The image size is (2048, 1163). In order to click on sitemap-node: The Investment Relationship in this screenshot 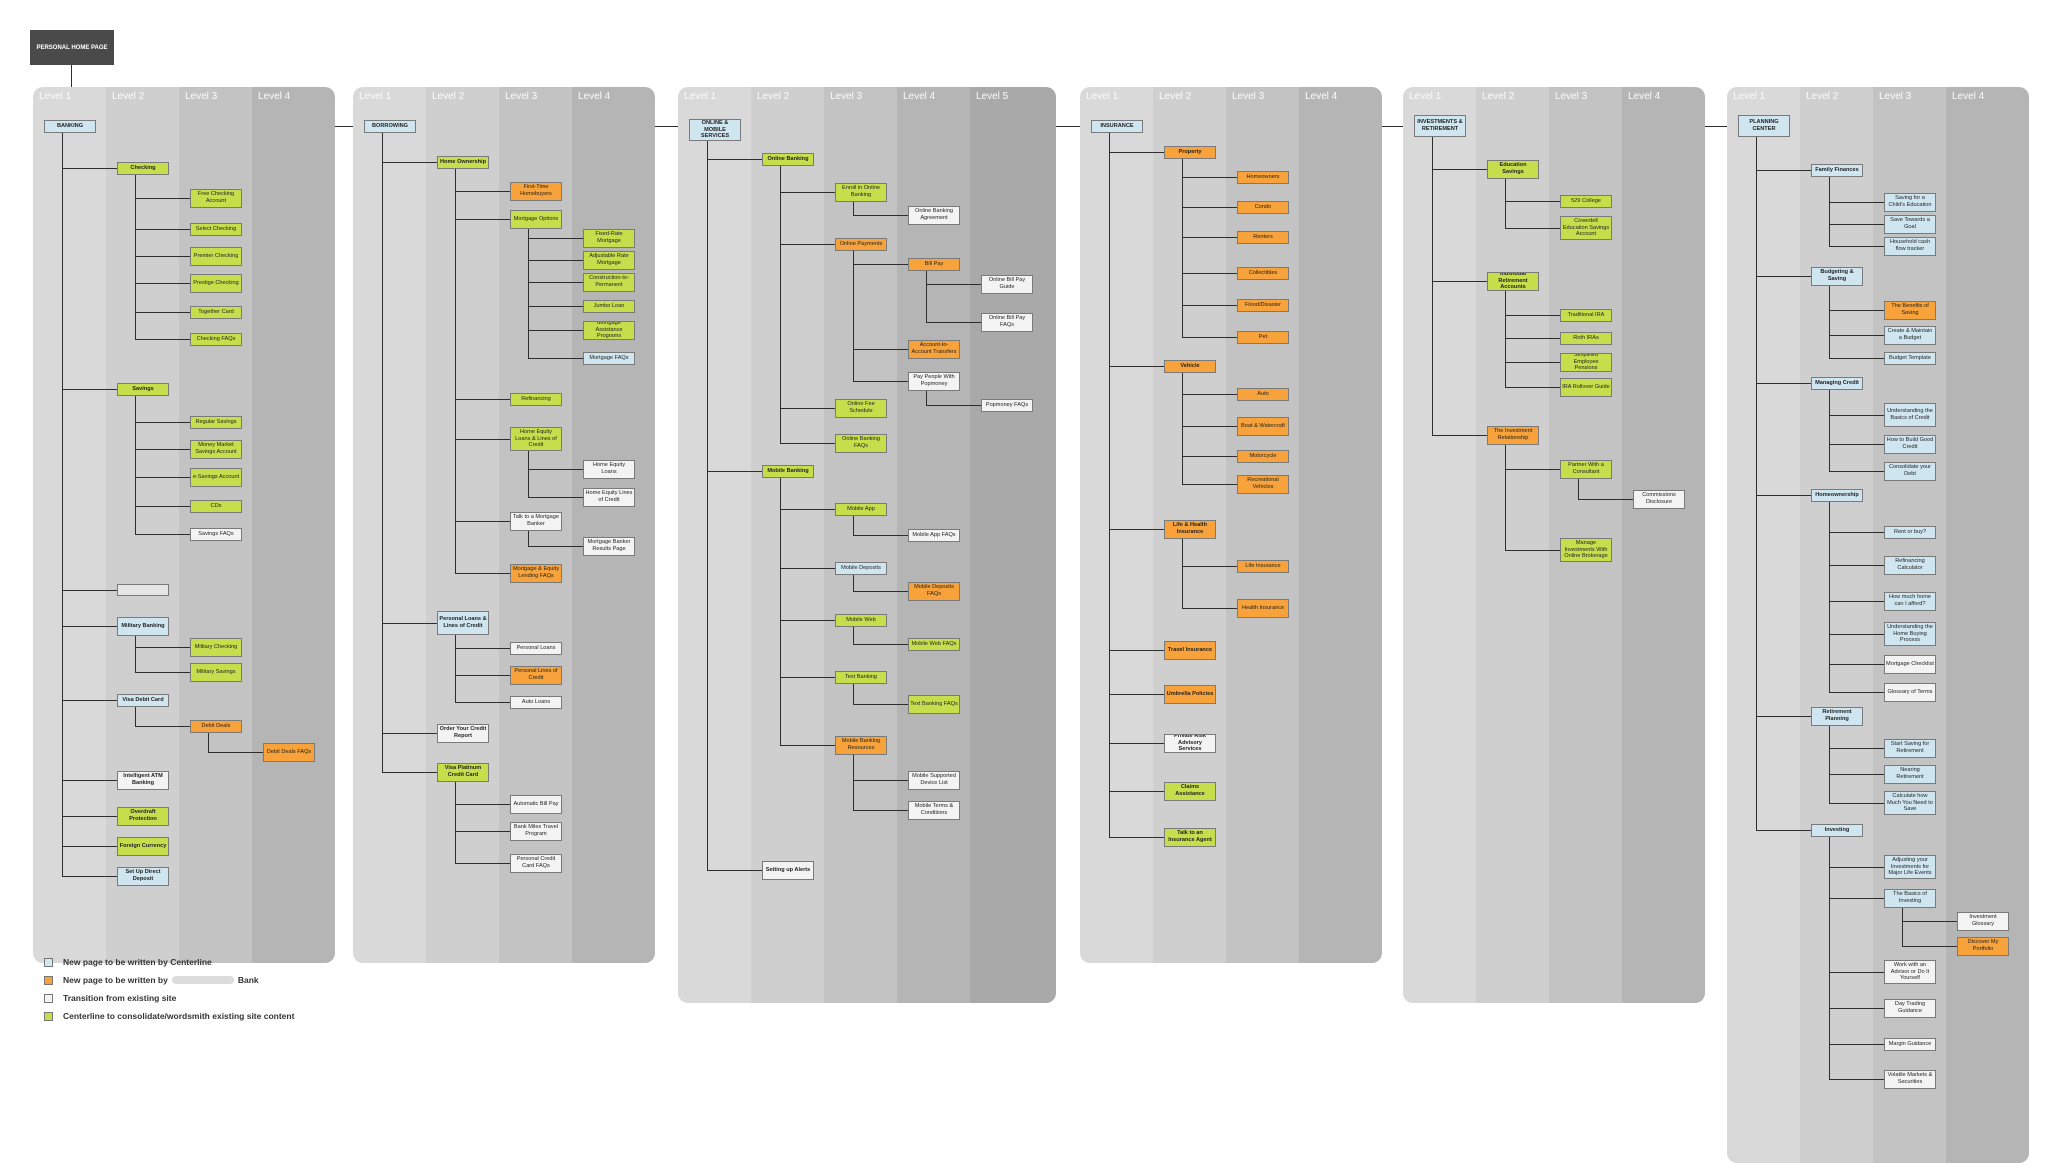, I will do `click(1513, 435)`.